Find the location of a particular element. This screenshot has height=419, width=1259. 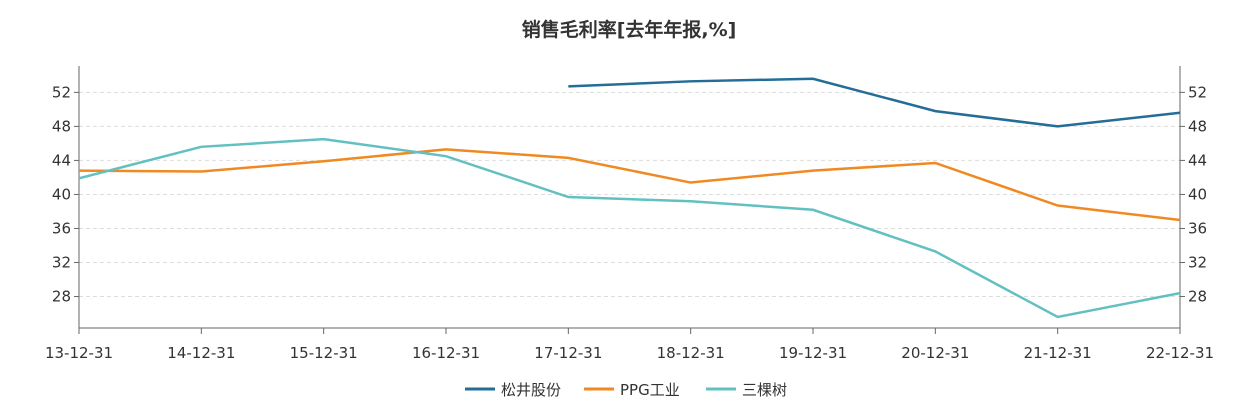

y-tick-label-right: 32 is located at coordinates (1197, 263).